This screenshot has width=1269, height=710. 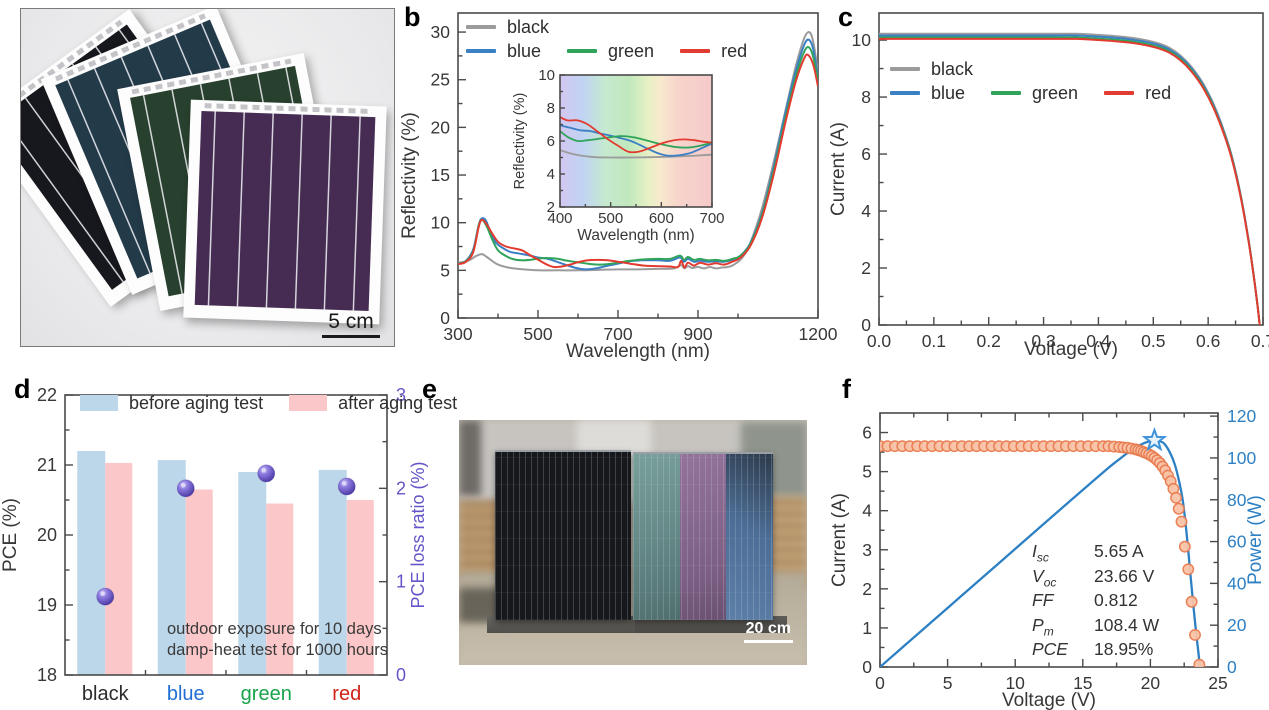 What do you see at coordinates (948, 683) in the screenshot?
I see `svg-text: 5` at bounding box center [948, 683].